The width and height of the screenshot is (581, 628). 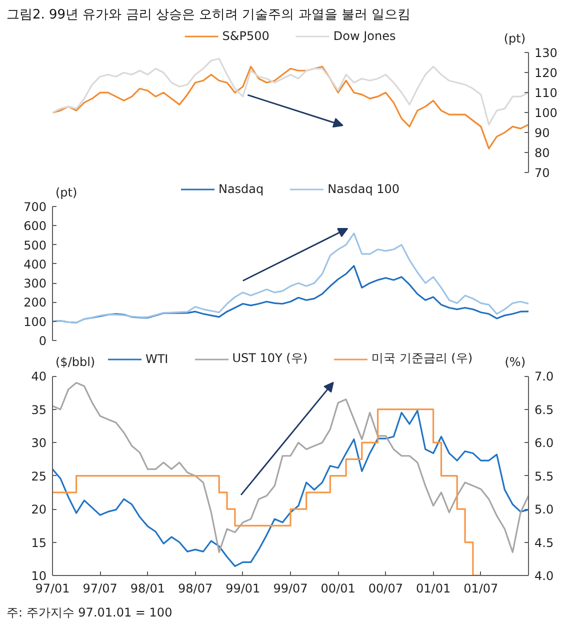 What do you see at coordinates (542, 133) in the screenshot?
I see `y-tick-label: 90` at bounding box center [542, 133].